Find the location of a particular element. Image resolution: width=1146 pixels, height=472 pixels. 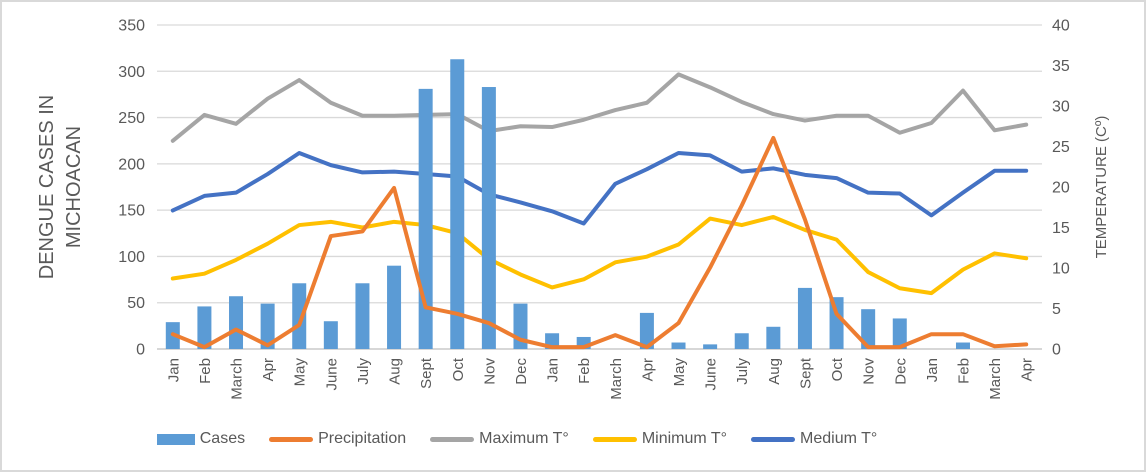

right-axis-tick-label: 25 is located at coordinates (1061, 147).